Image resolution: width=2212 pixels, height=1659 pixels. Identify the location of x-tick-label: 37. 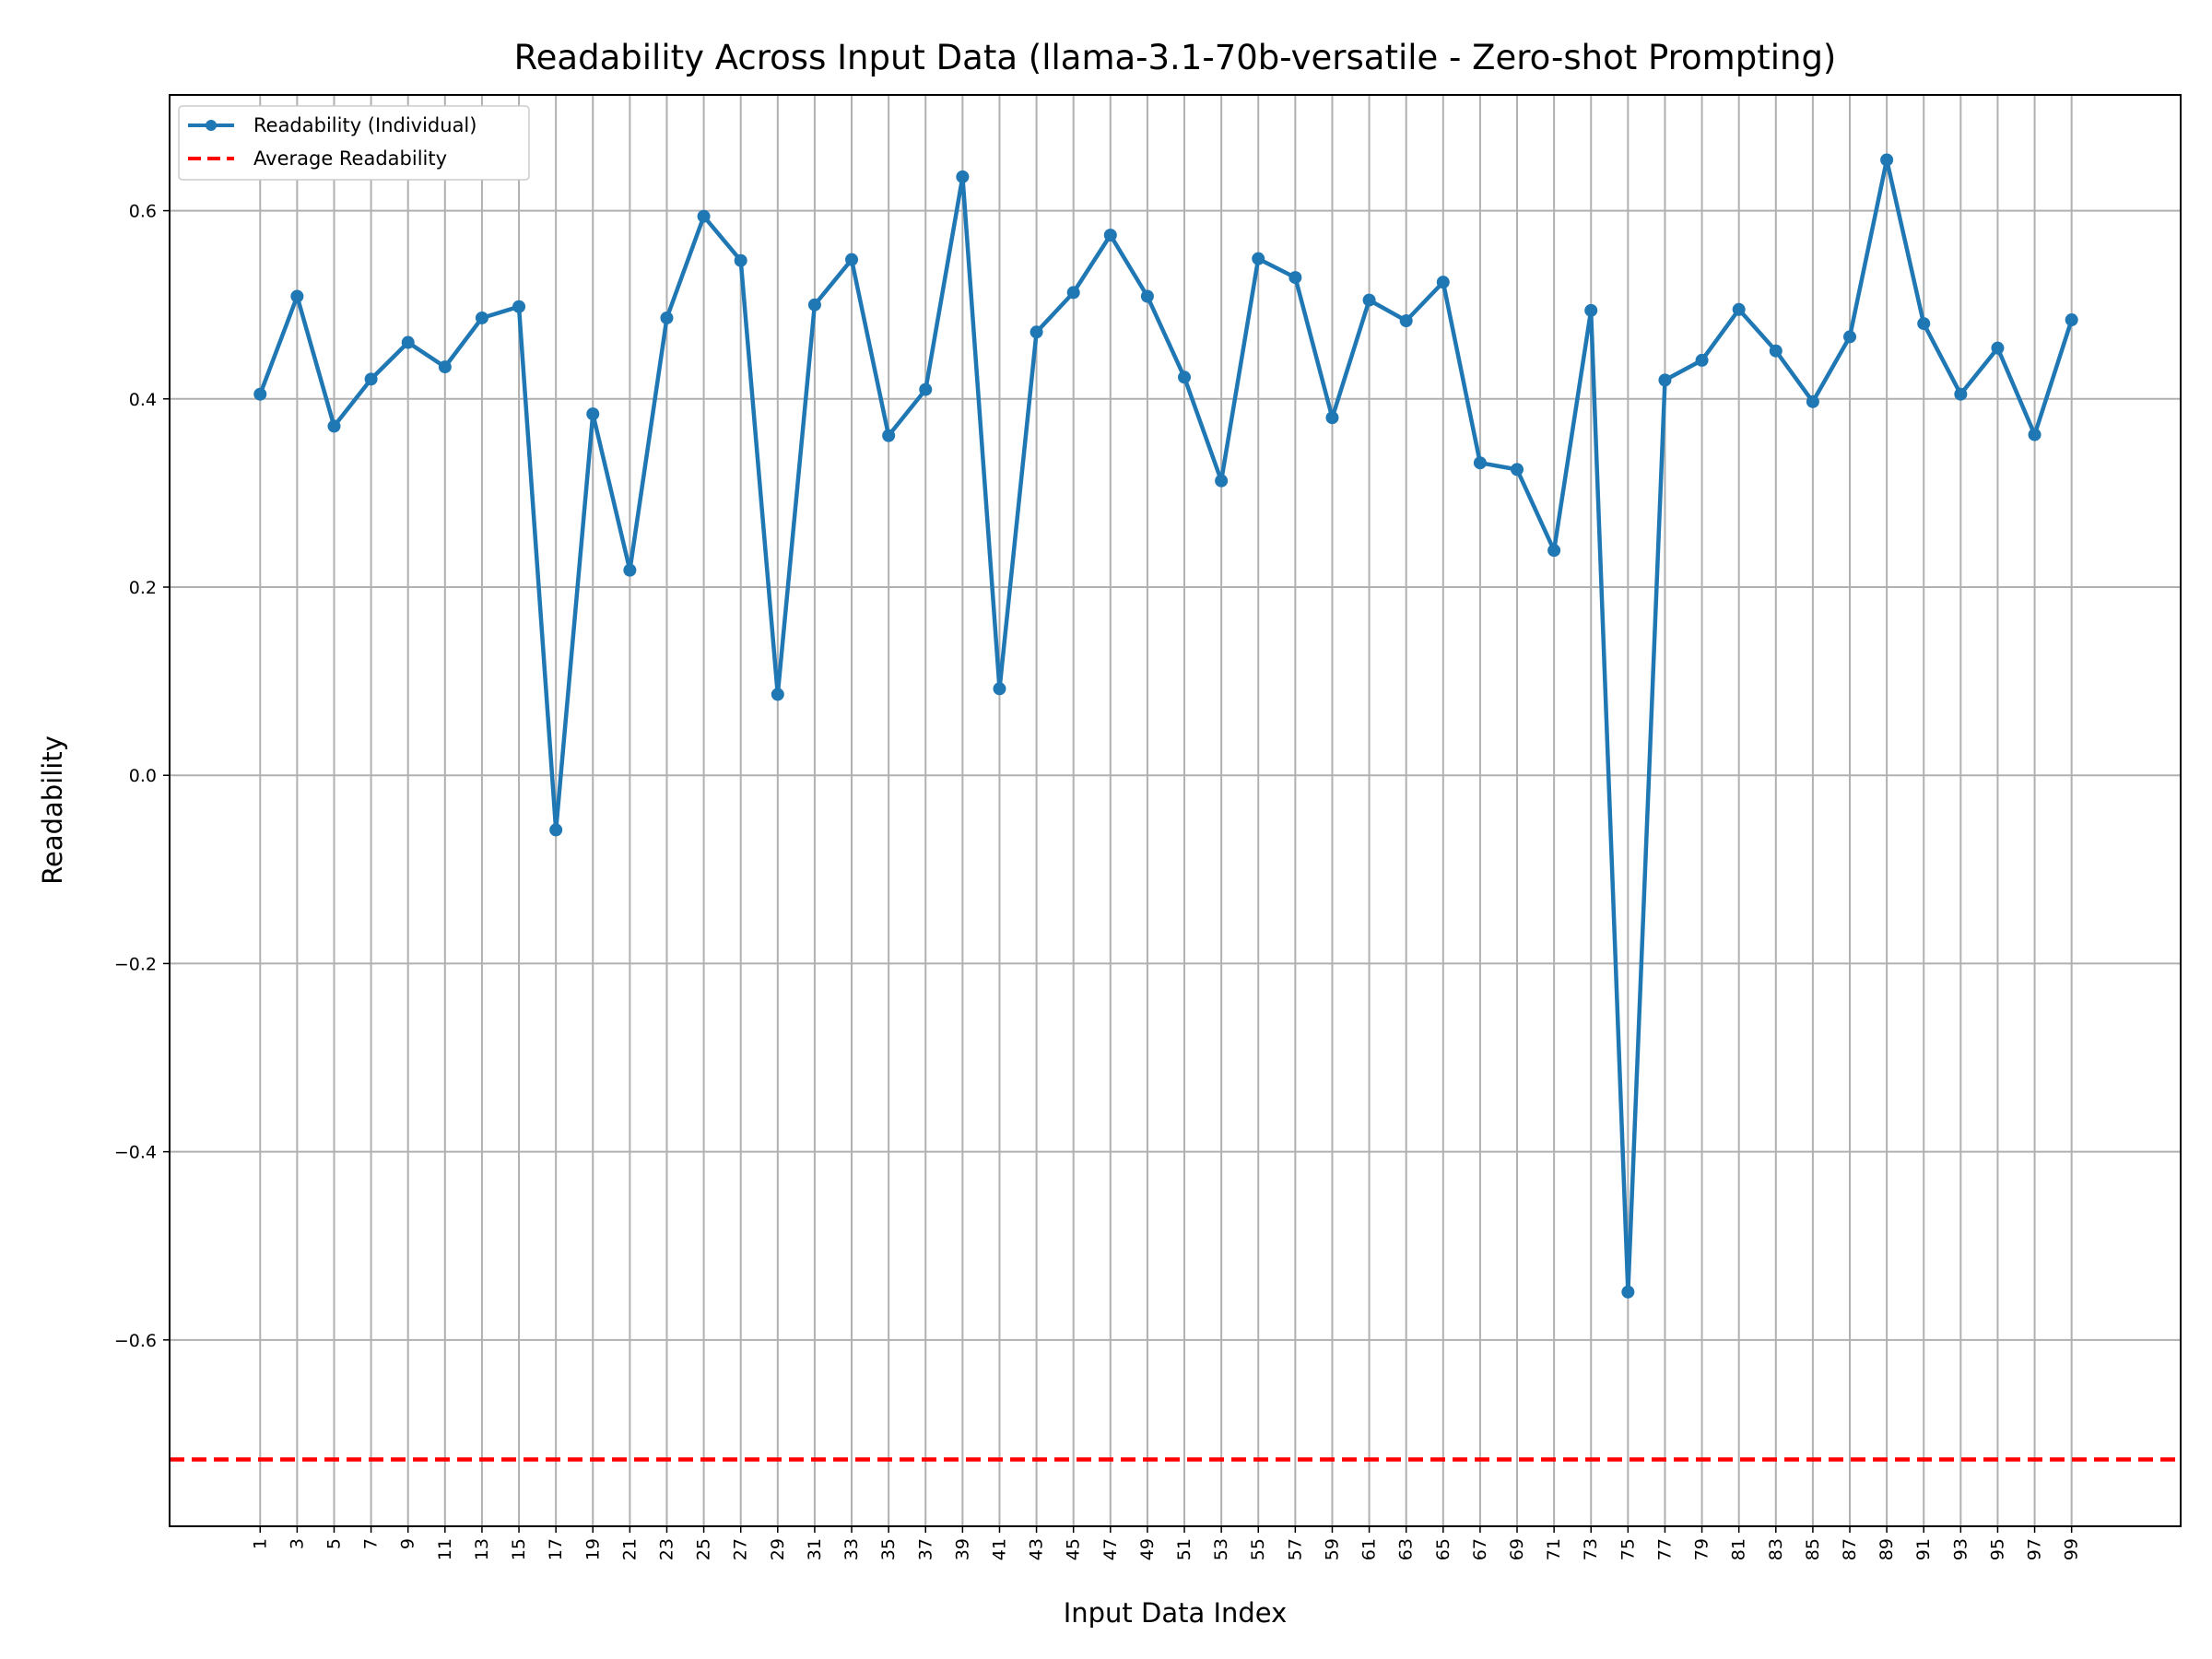
(925, 1549).